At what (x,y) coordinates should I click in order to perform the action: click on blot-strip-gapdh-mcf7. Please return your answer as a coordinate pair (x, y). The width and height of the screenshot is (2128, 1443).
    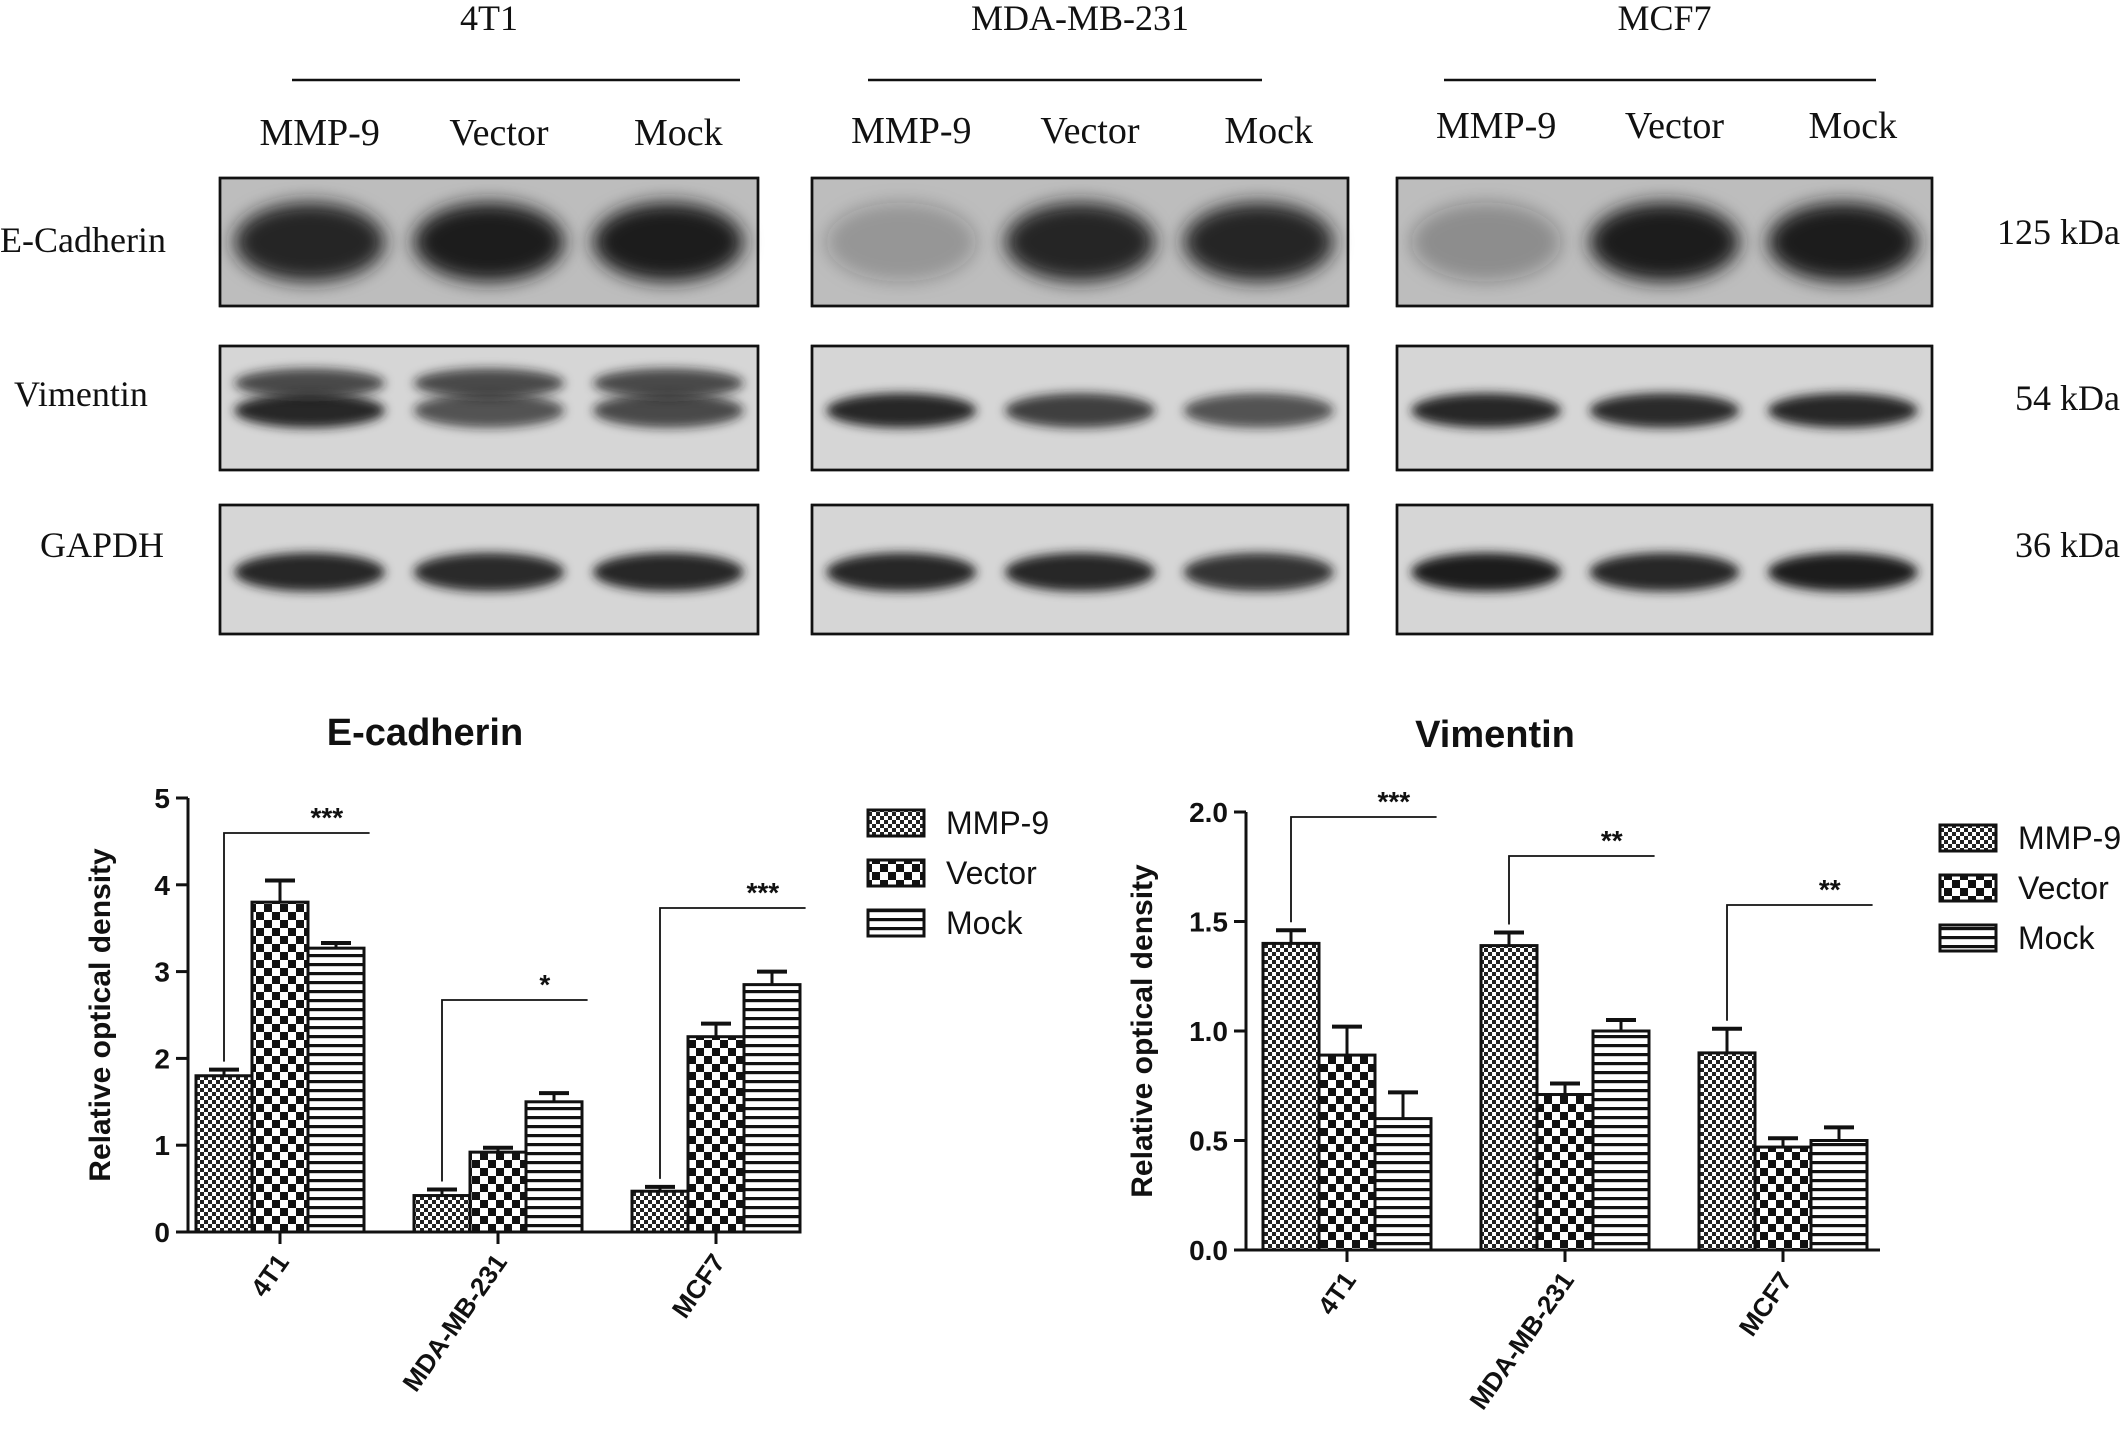
    Looking at the image, I should click on (1664, 569).